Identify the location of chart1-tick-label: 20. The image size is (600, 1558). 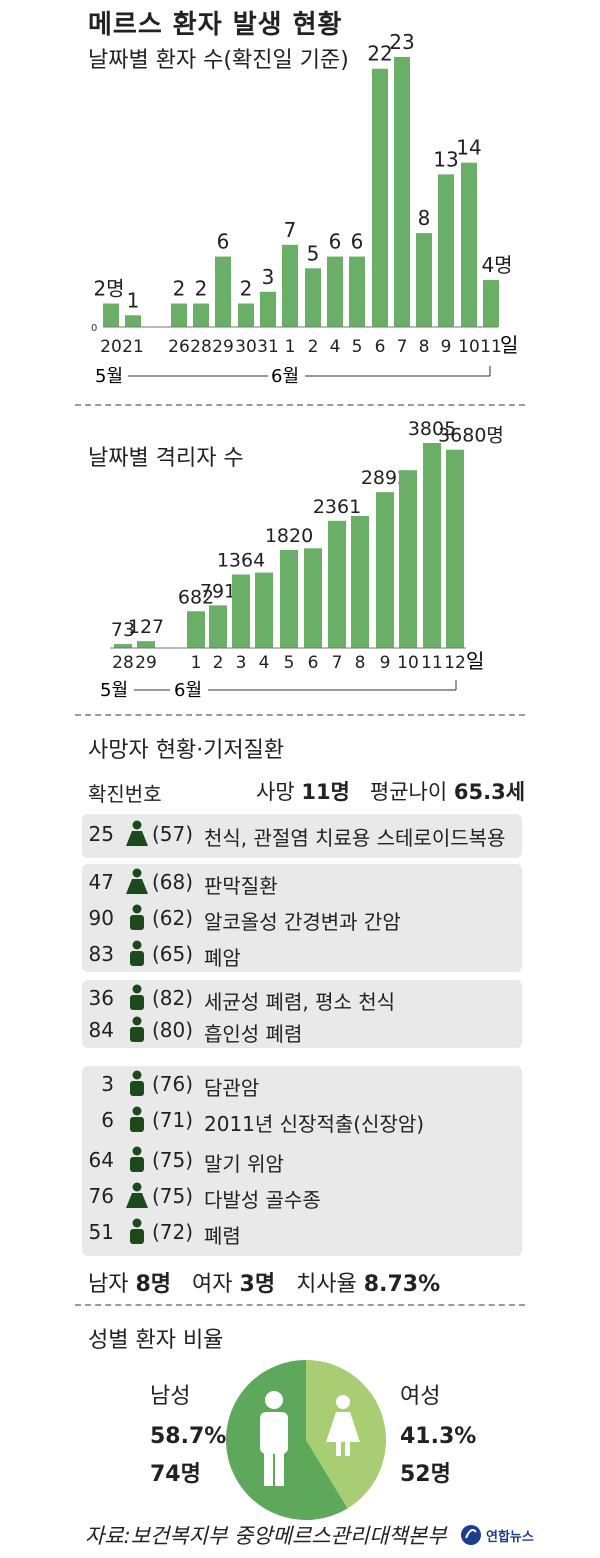
(111, 347).